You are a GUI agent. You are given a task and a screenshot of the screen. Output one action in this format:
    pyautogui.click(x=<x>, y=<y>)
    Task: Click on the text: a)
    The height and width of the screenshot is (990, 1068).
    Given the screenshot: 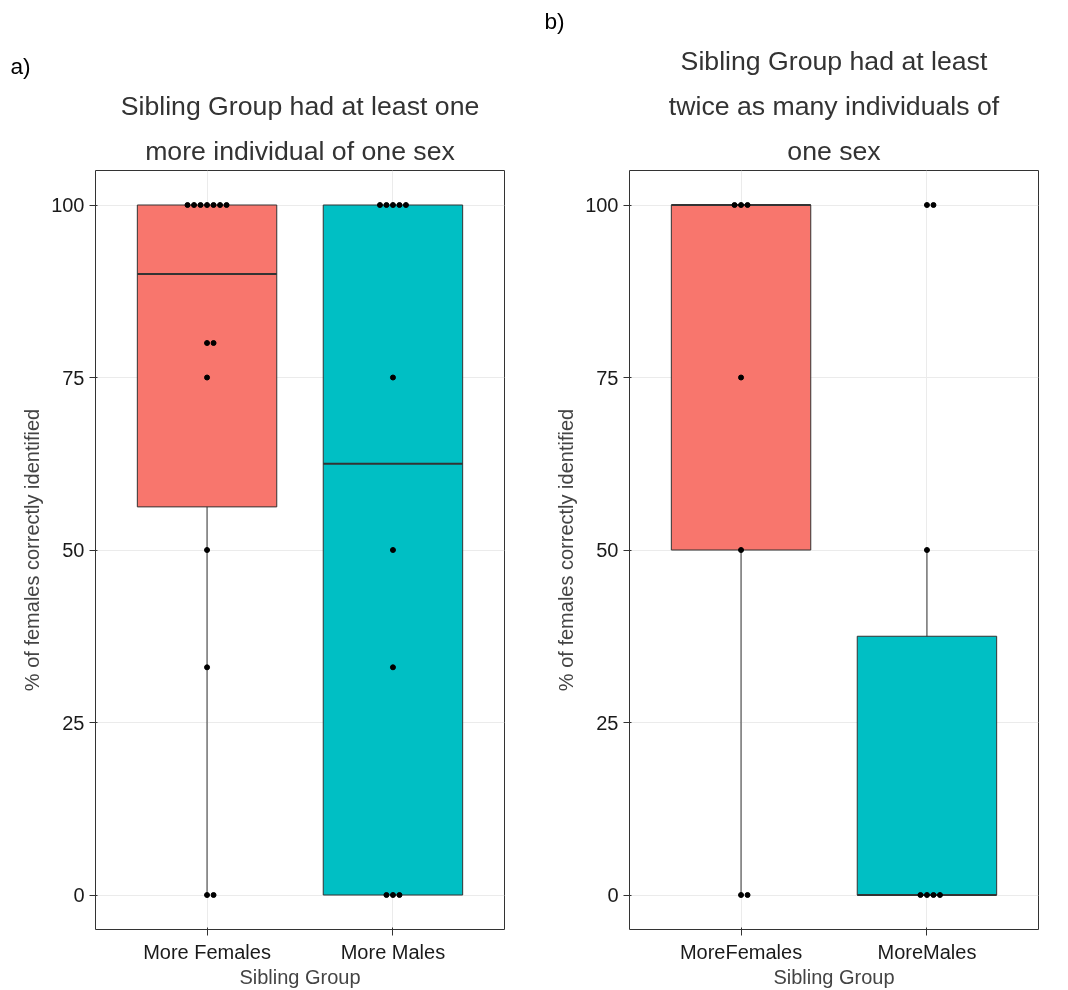 What is the action you would take?
    pyautogui.click(x=20, y=65)
    